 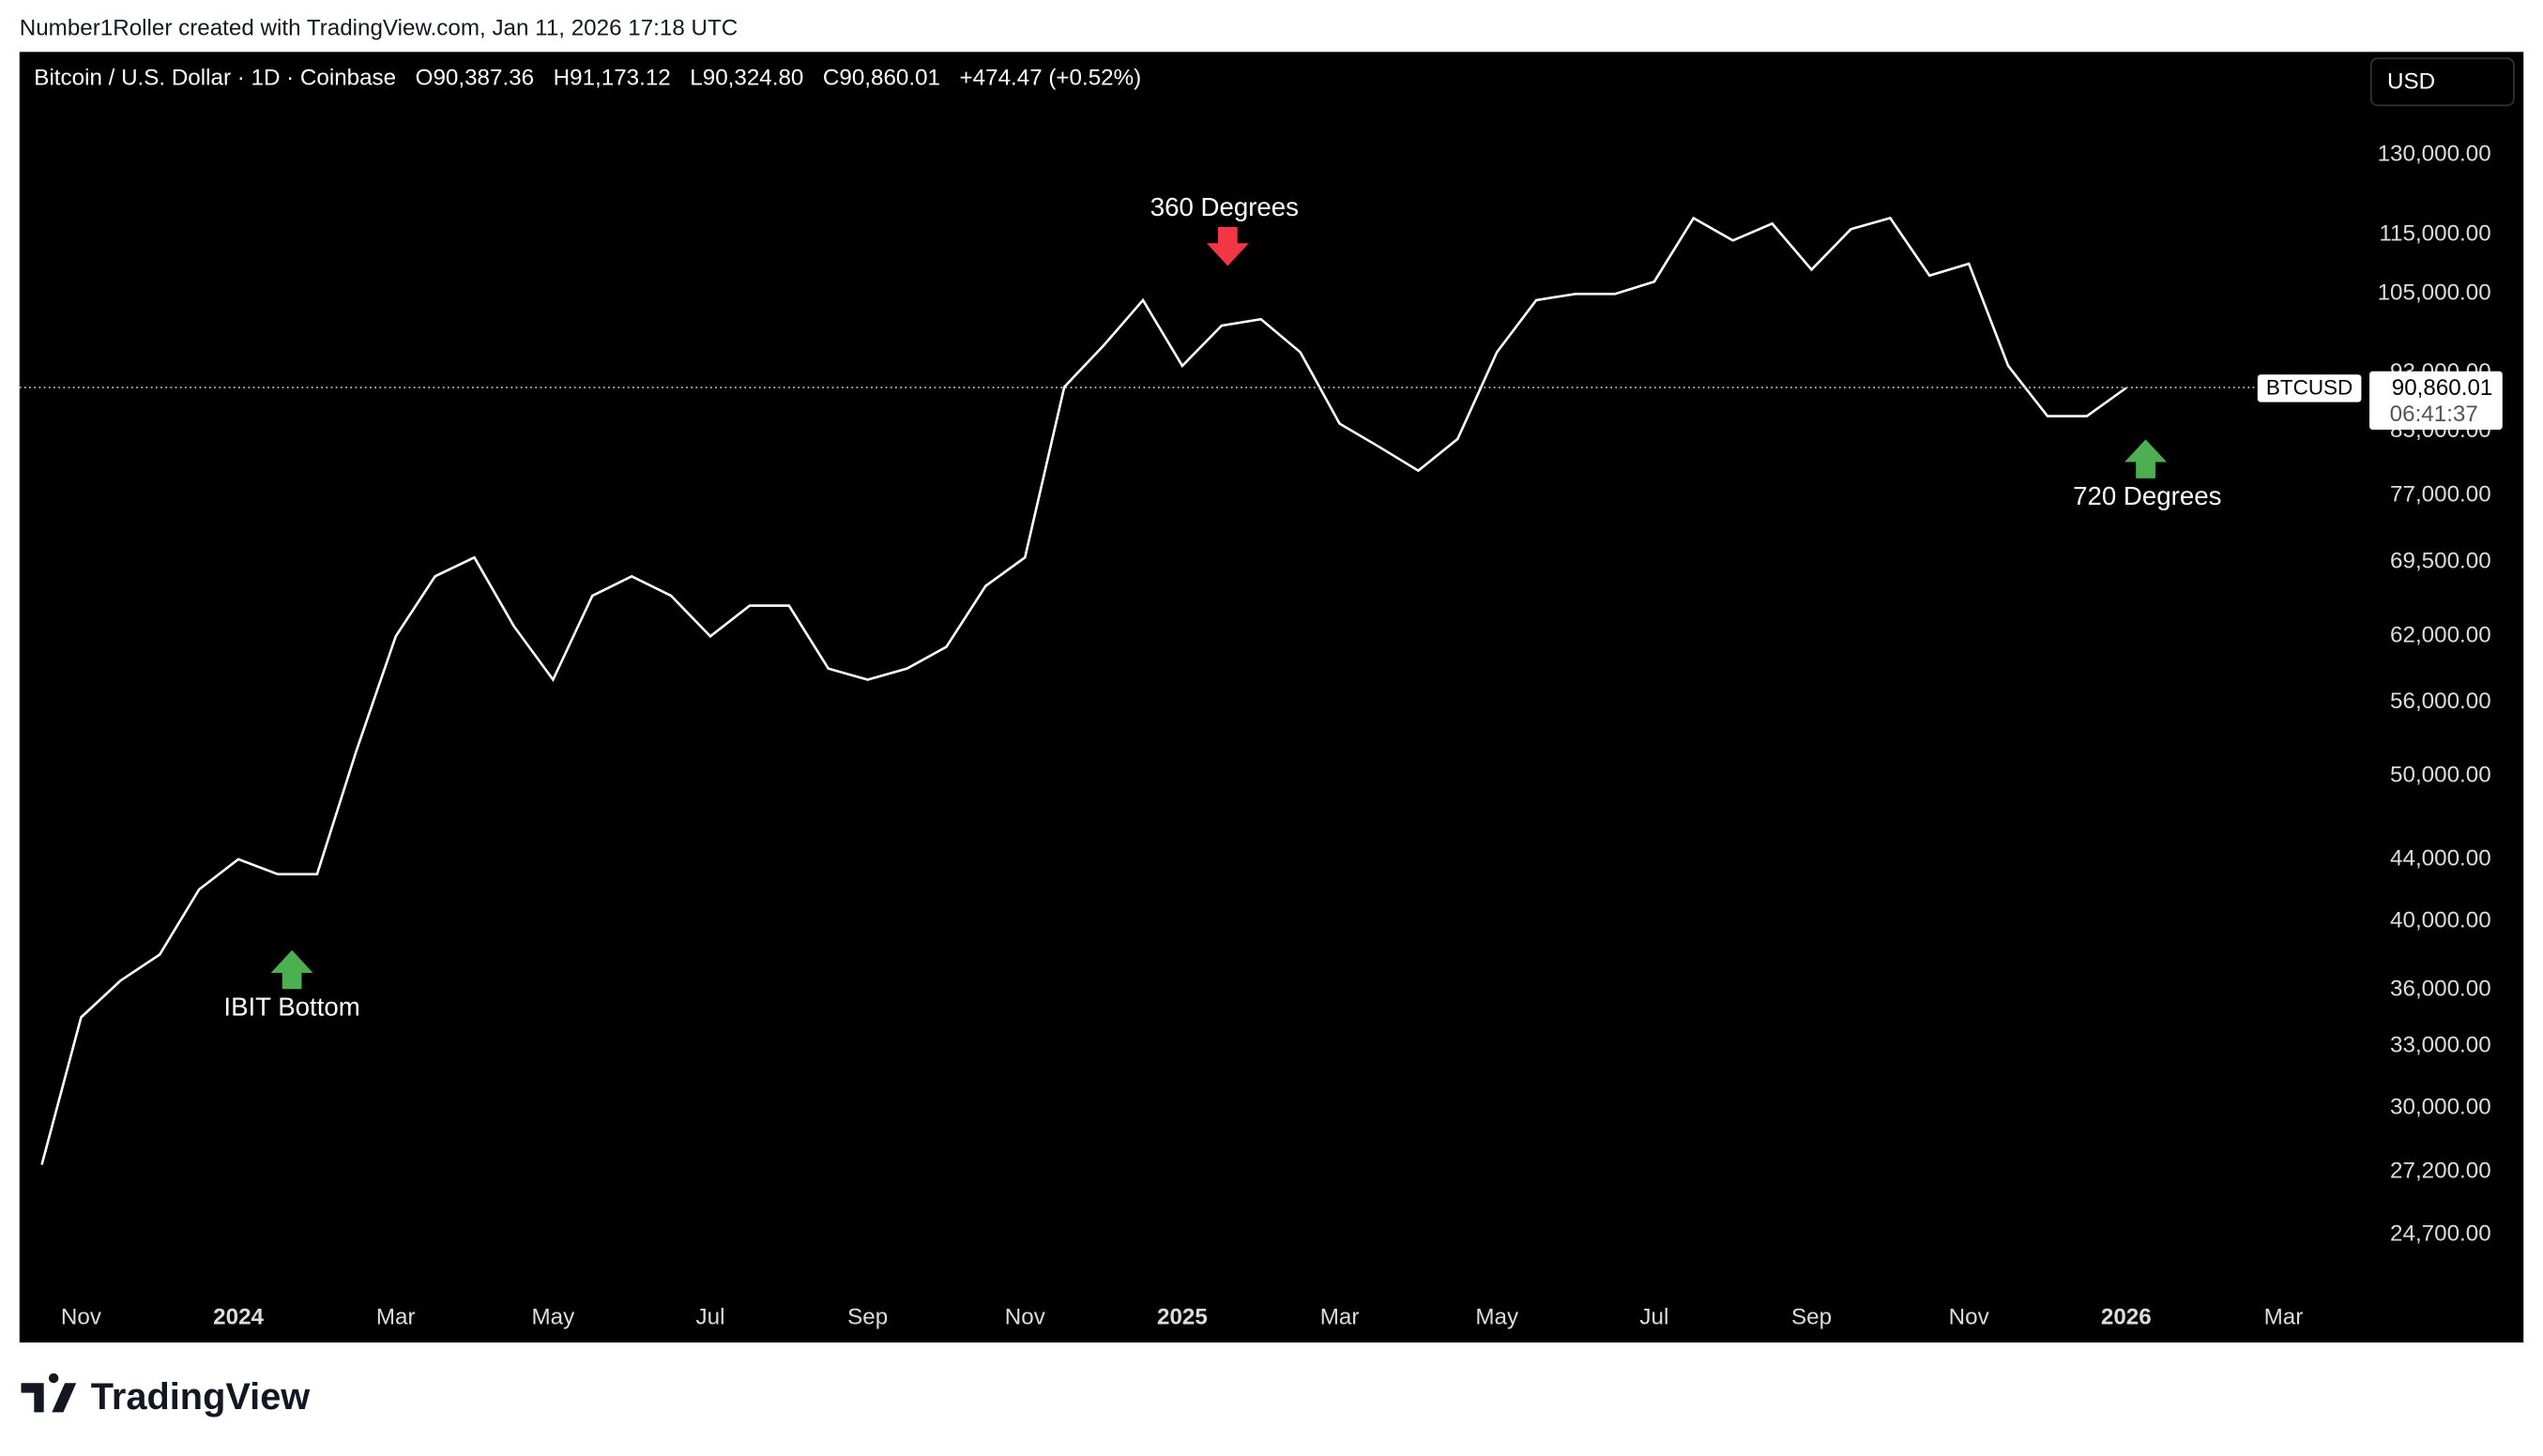 I want to click on y-tick-label: 77,000.00, so click(x=2440, y=495).